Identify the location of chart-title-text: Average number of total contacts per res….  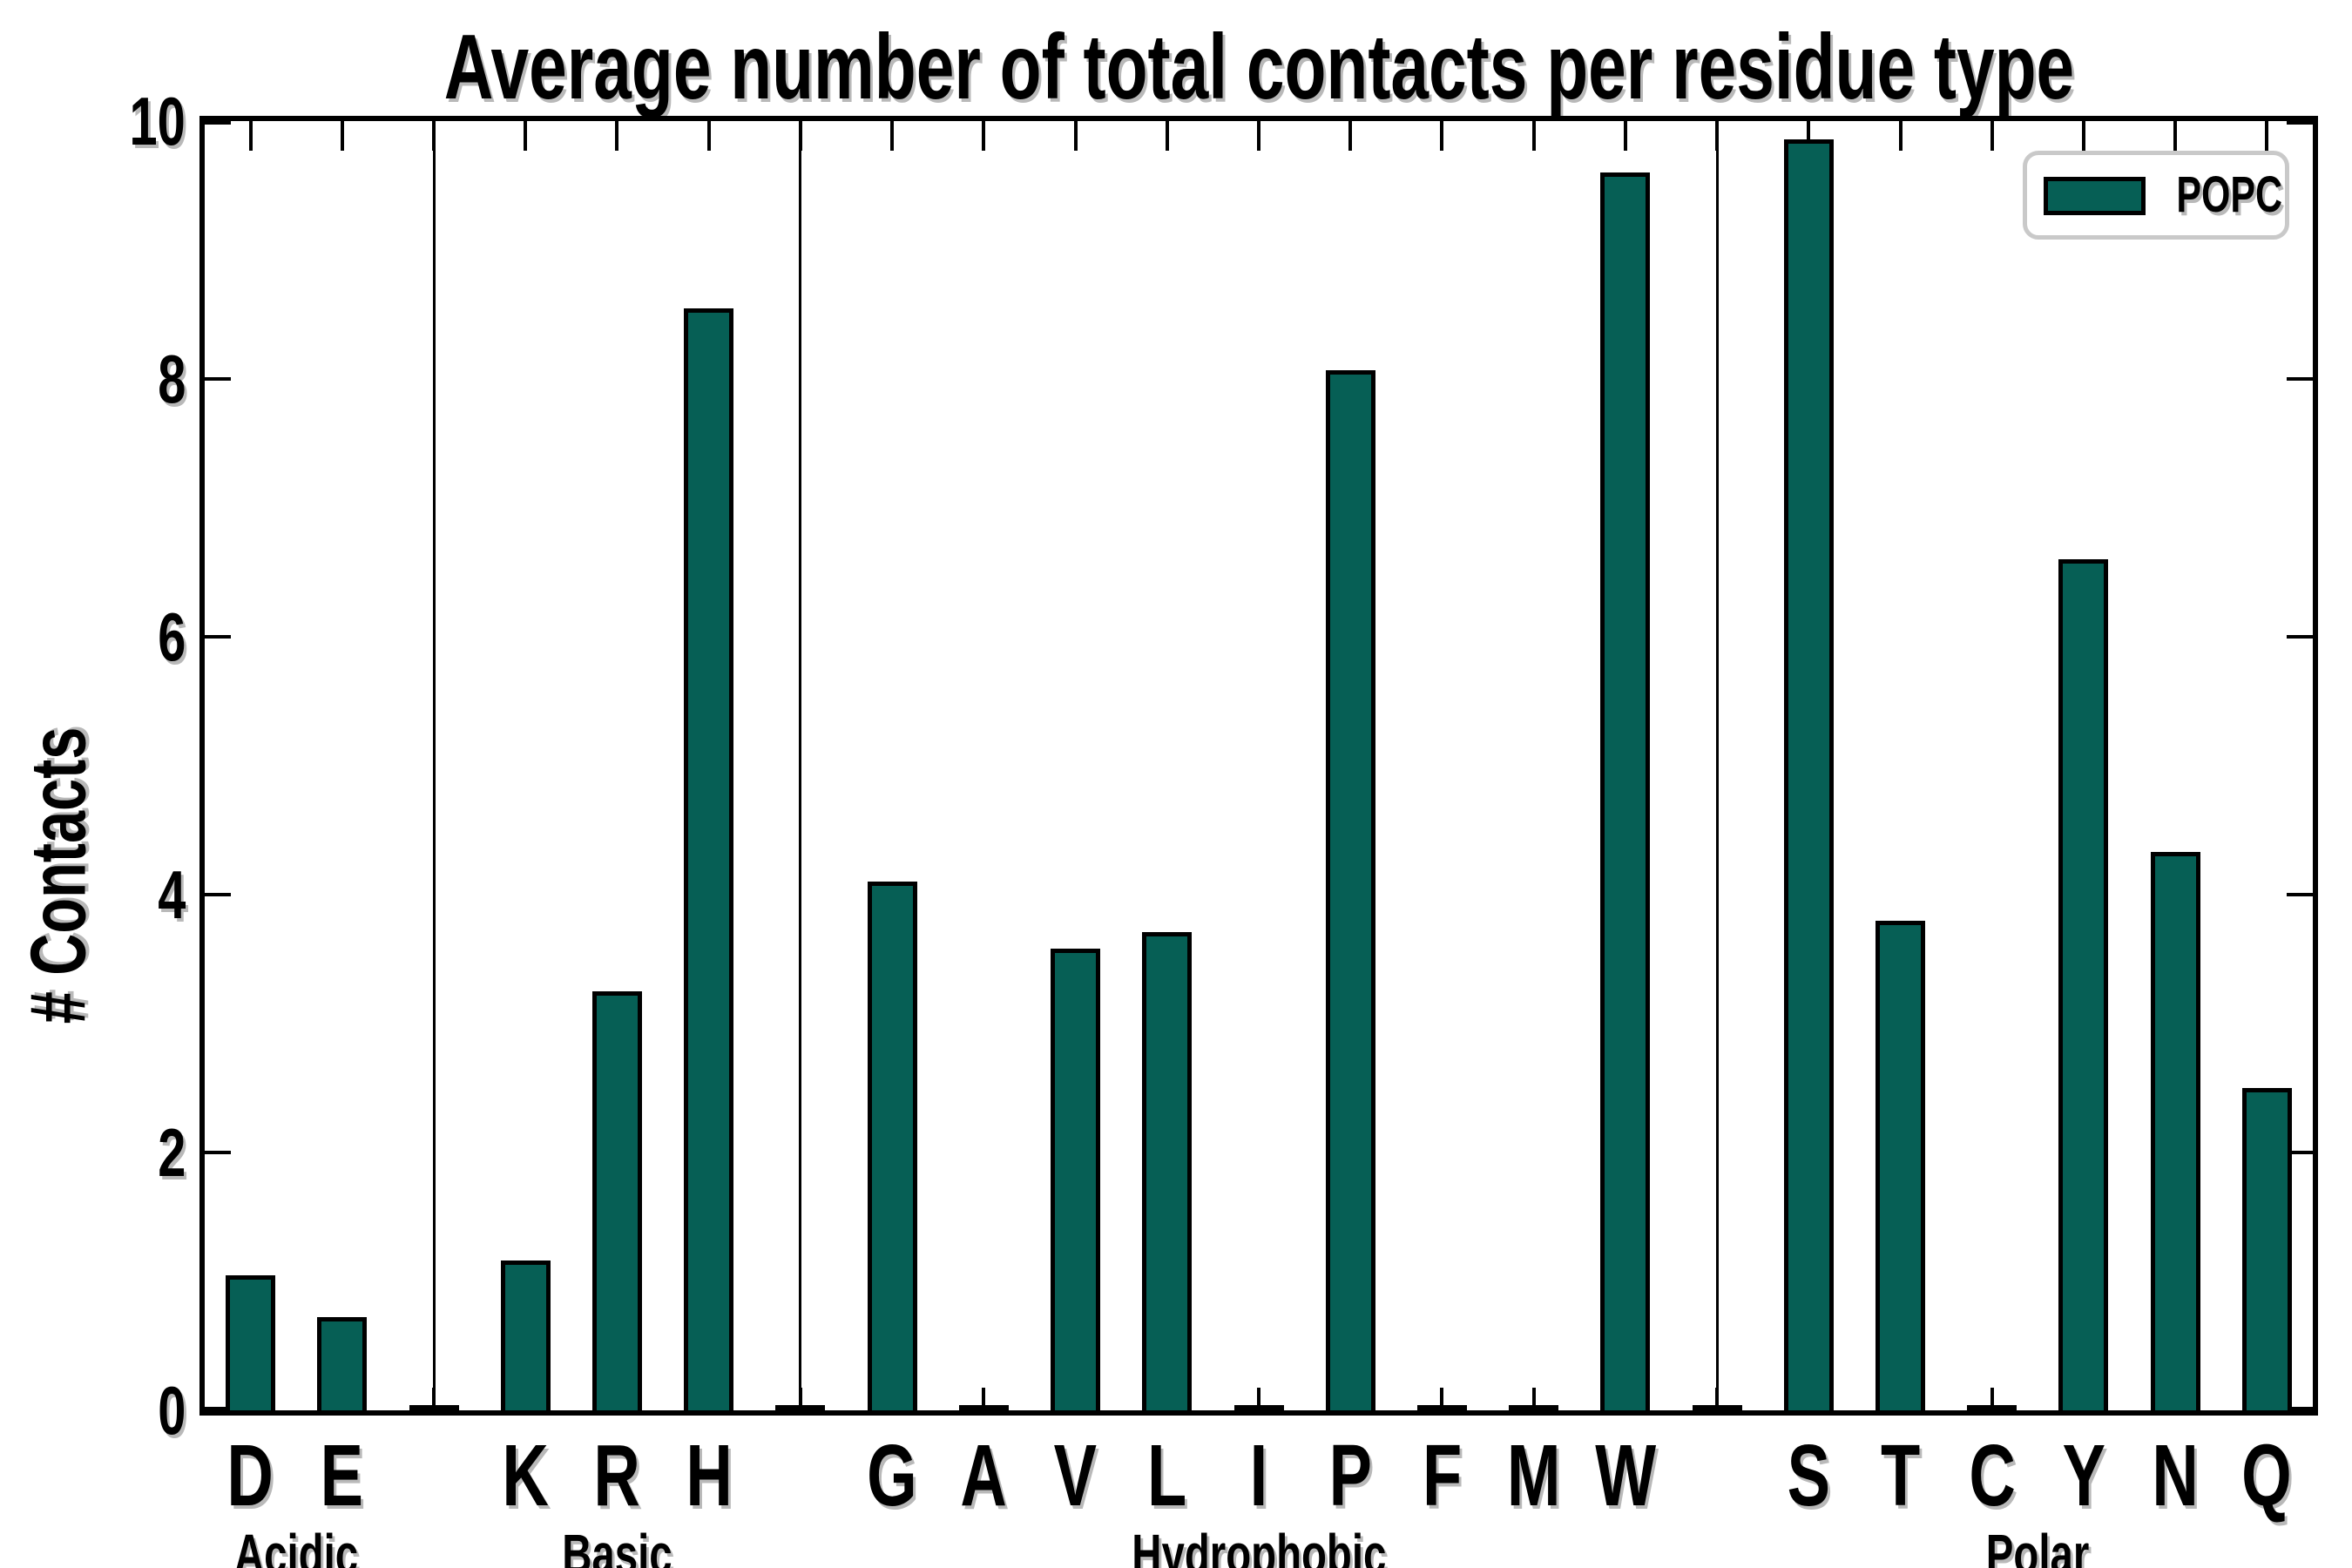
(1258, 67).